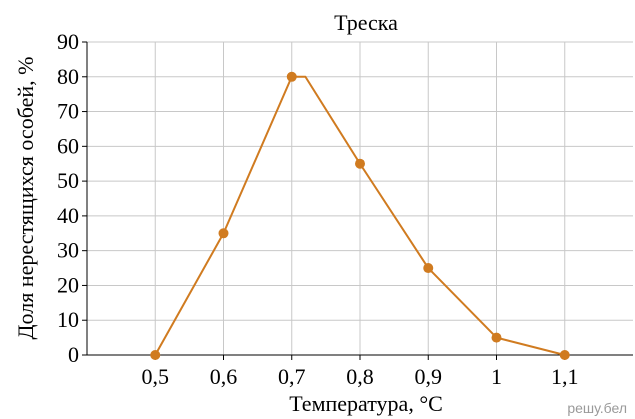 This screenshot has width=635, height=419. I want to click on chart-title: Треска, so click(366, 22).